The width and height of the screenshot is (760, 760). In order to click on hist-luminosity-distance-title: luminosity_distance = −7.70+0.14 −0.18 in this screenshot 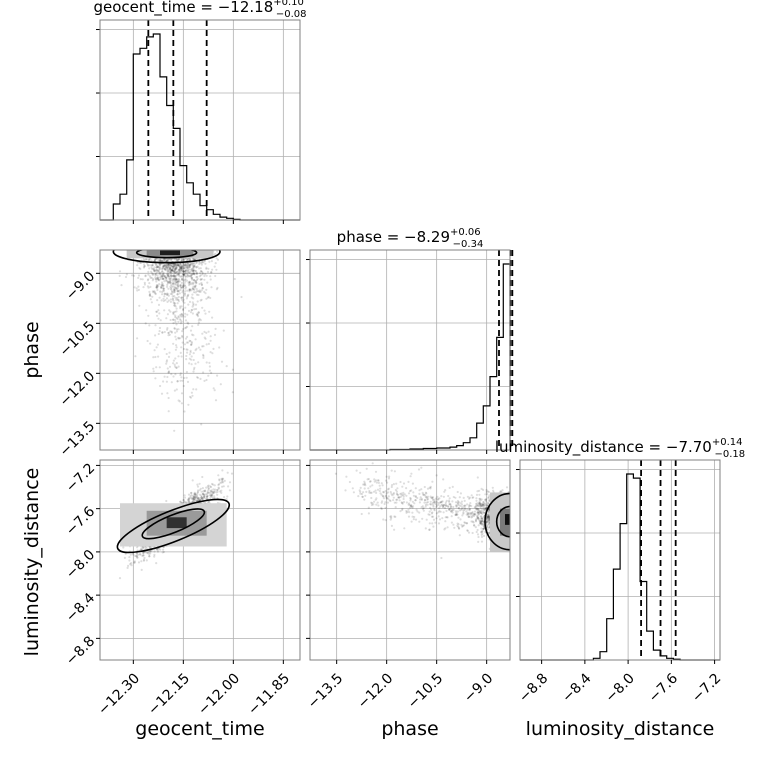, I will do `click(620, 448)`.